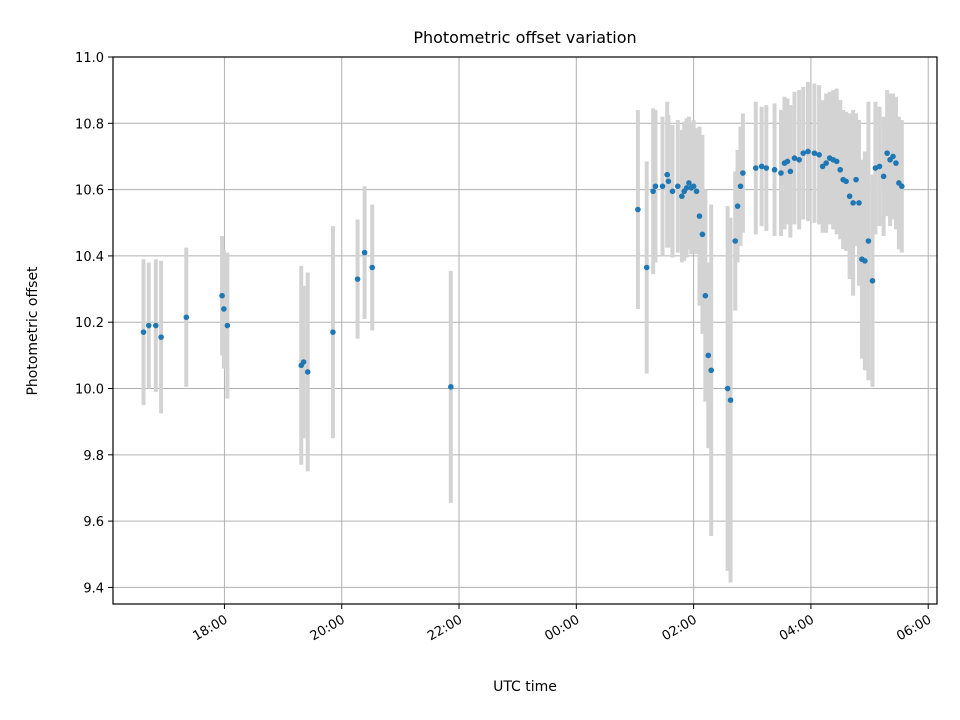  What do you see at coordinates (89, 390) in the screenshot?
I see `y-tick-label: 10.0` at bounding box center [89, 390].